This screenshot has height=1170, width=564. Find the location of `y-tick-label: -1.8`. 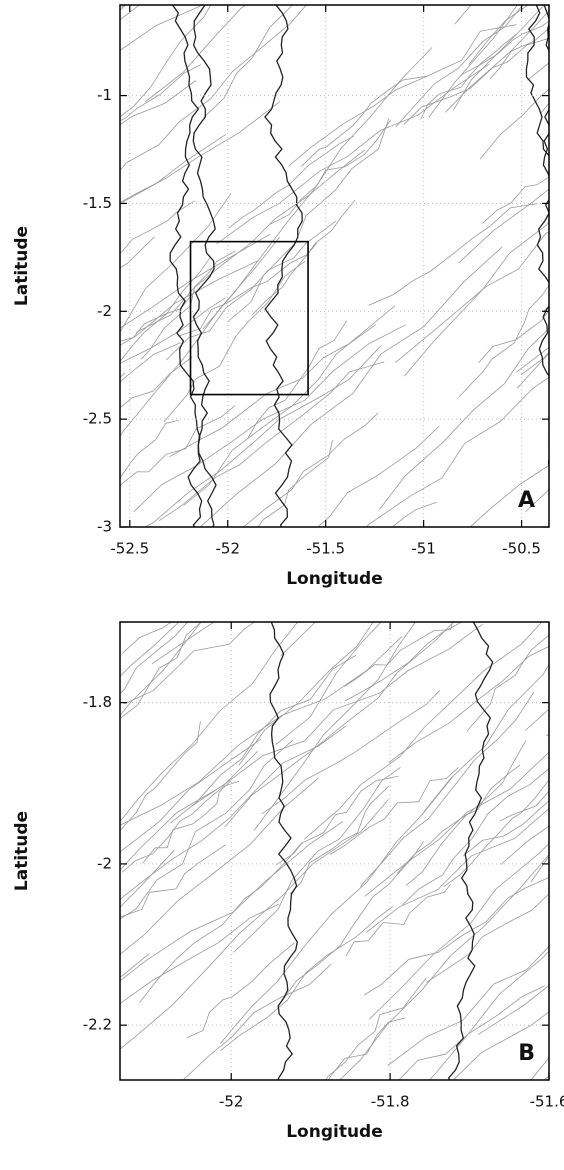

y-tick-label: -1.8 is located at coordinates (97, 702).